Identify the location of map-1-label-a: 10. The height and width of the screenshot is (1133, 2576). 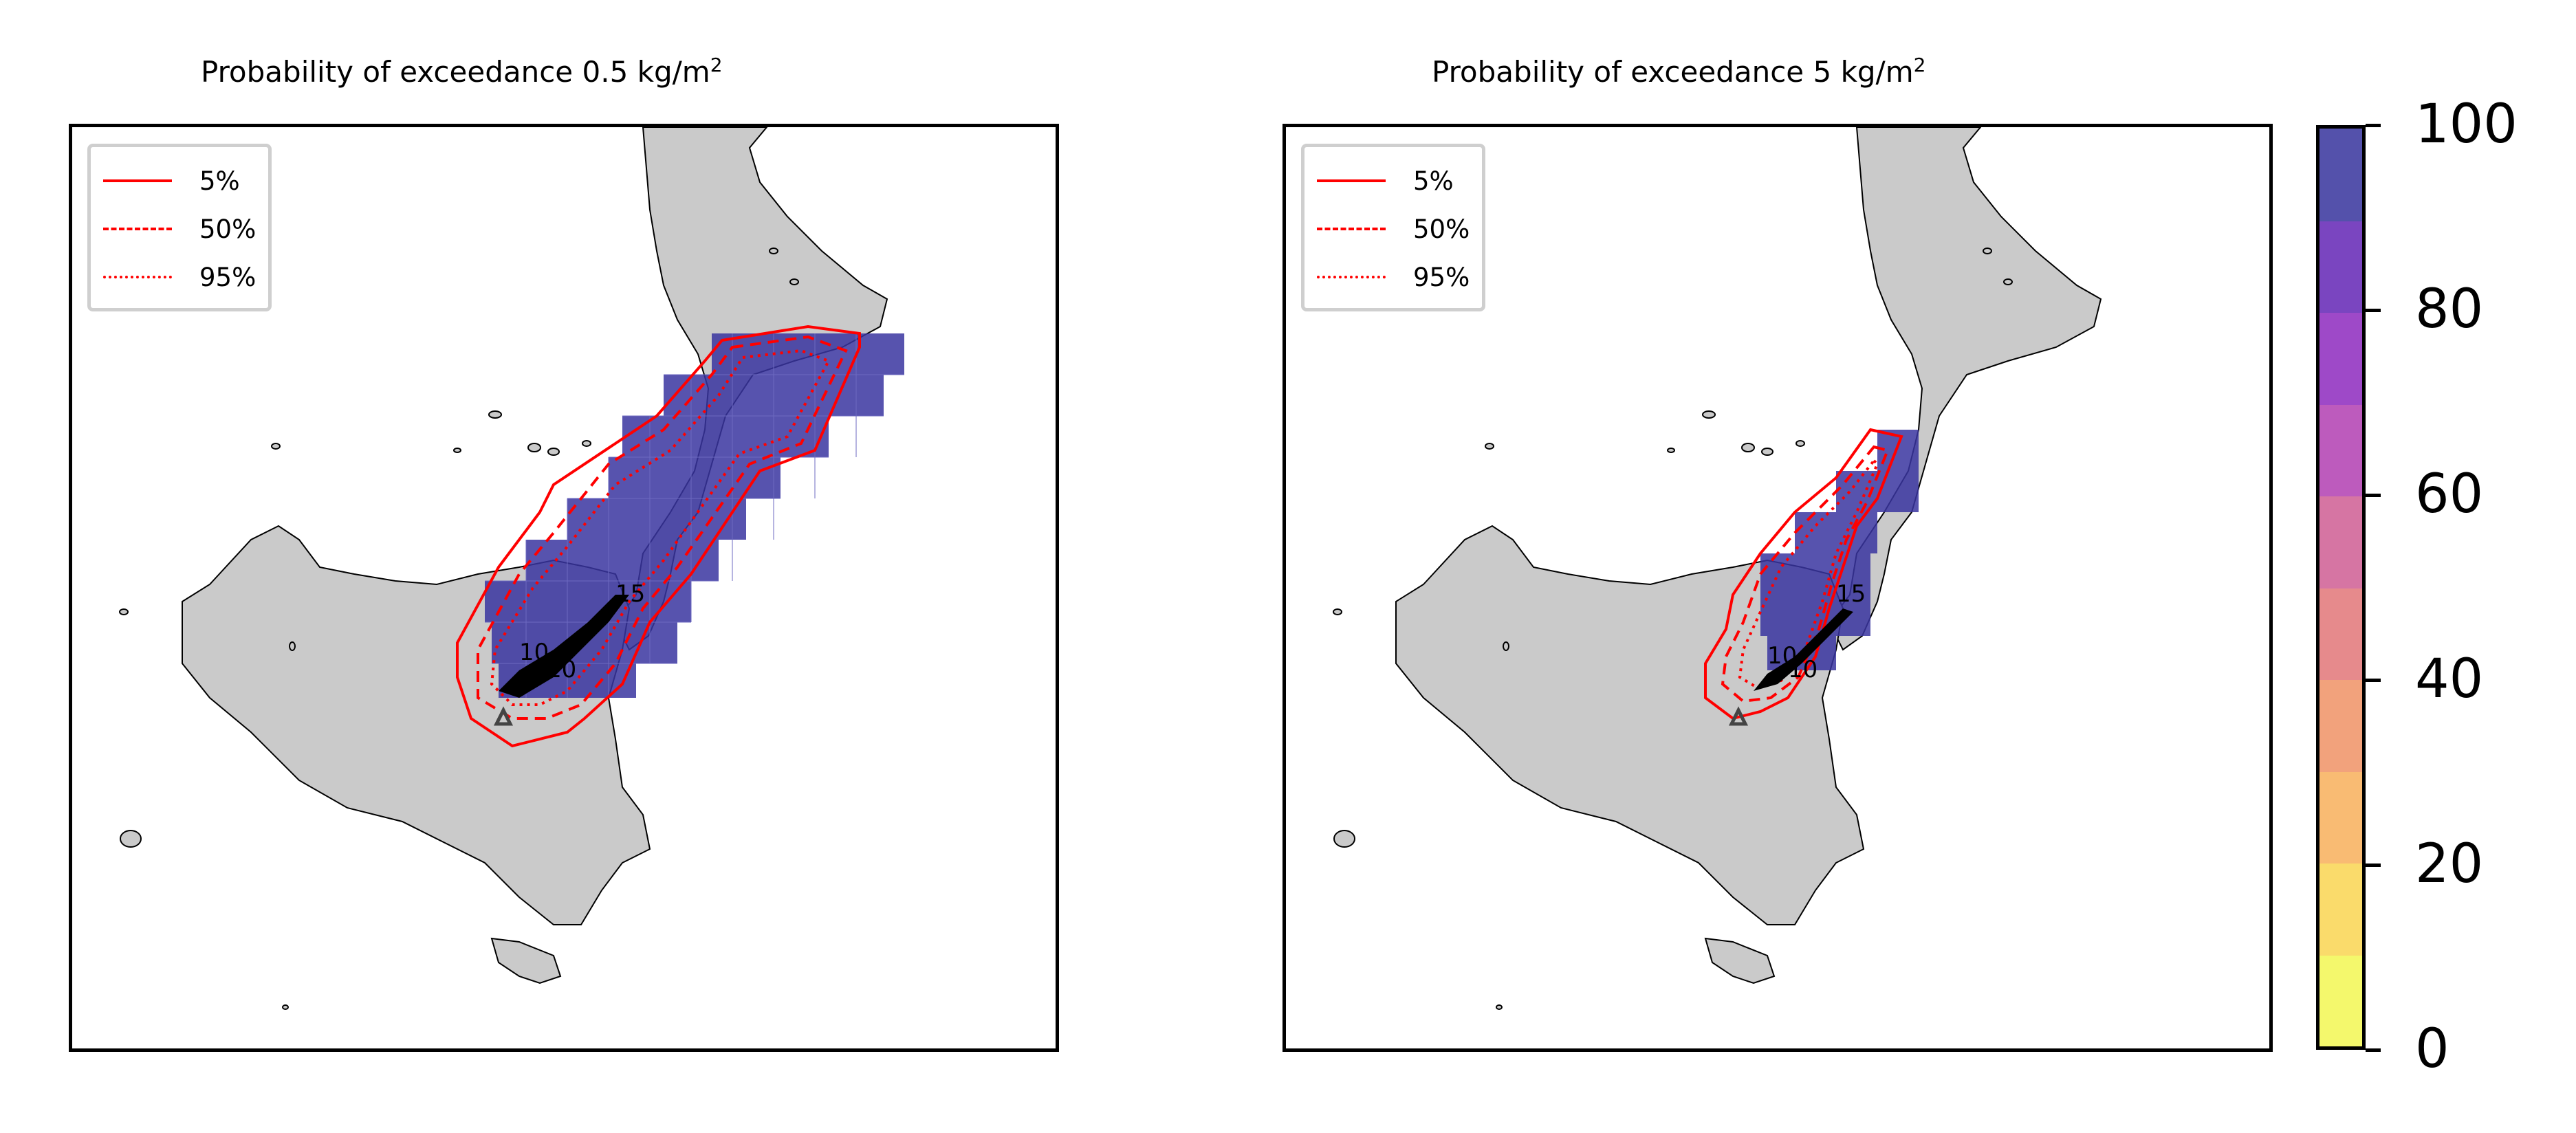
(534, 652).